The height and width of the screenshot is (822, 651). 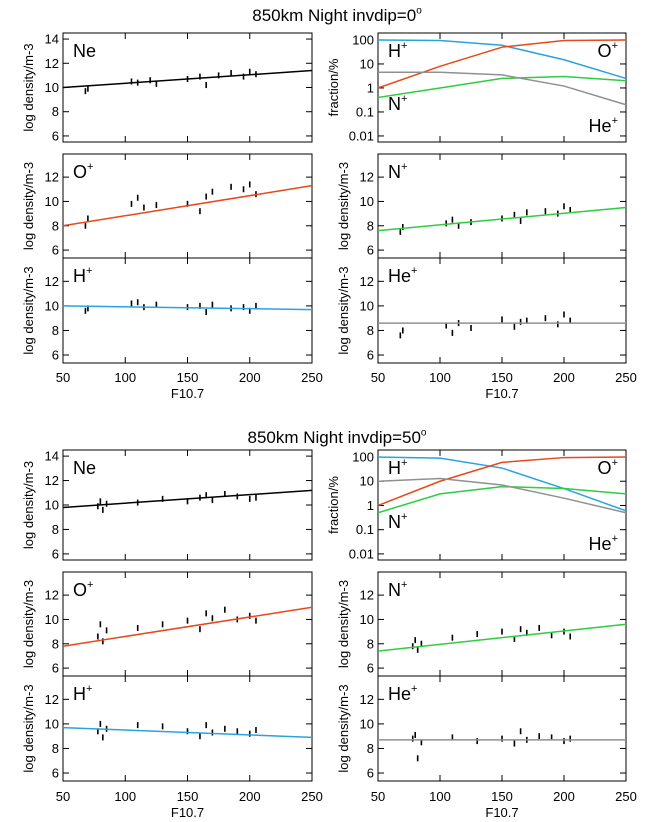 I want to click on x-tick-label: 250, so click(x=312, y=796).